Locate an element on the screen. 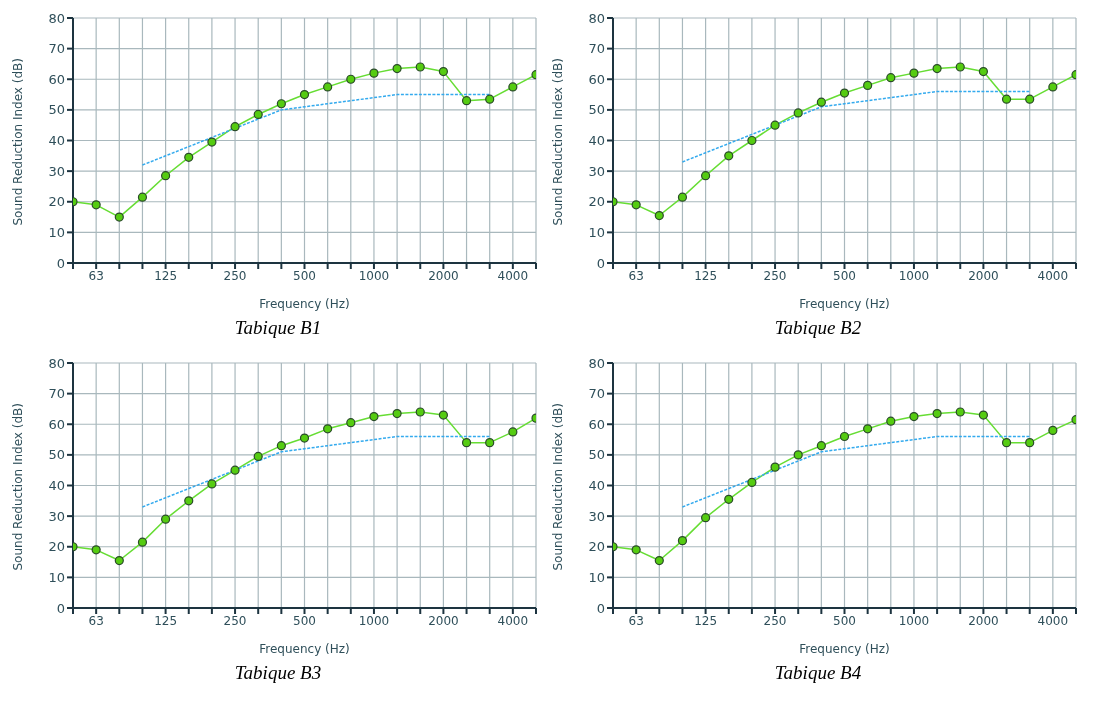  text: Tabique B4 is located at coordinates (818, 673).